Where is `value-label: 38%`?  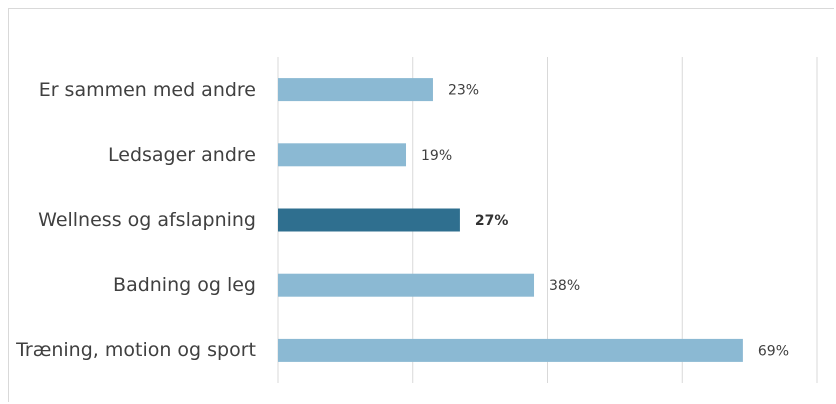
value-label: 38% is located at coordinates (564, 286).